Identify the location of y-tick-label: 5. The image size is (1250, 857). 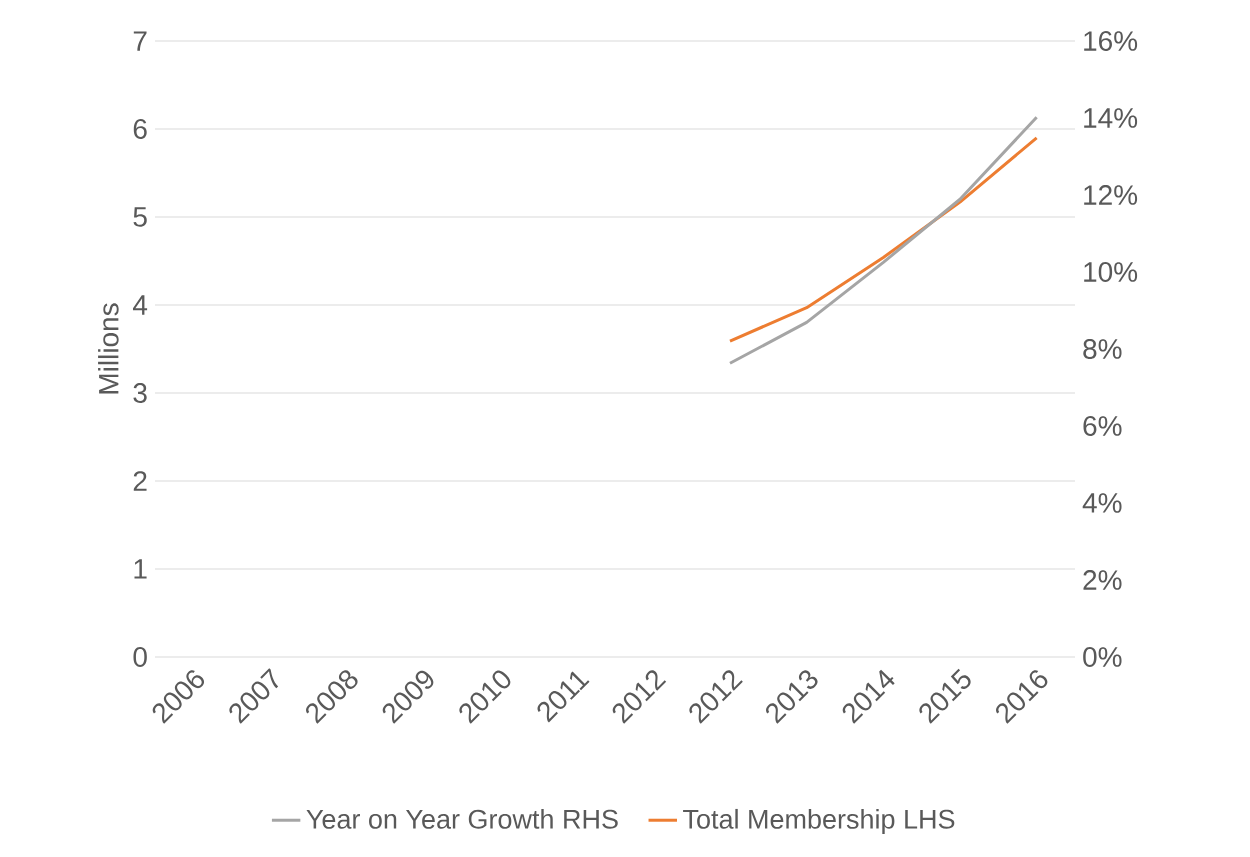
(140, 217).